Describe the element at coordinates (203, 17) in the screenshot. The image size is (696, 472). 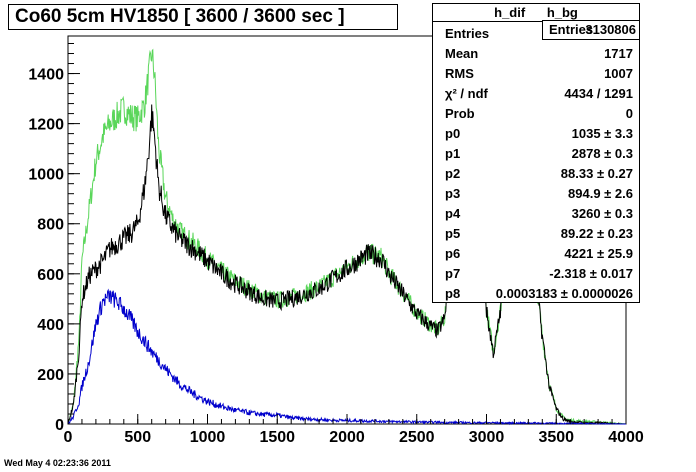
I see `chart-title: Co60 5cm HV1850 [ 3600 / 3600 sec ]` at that location.